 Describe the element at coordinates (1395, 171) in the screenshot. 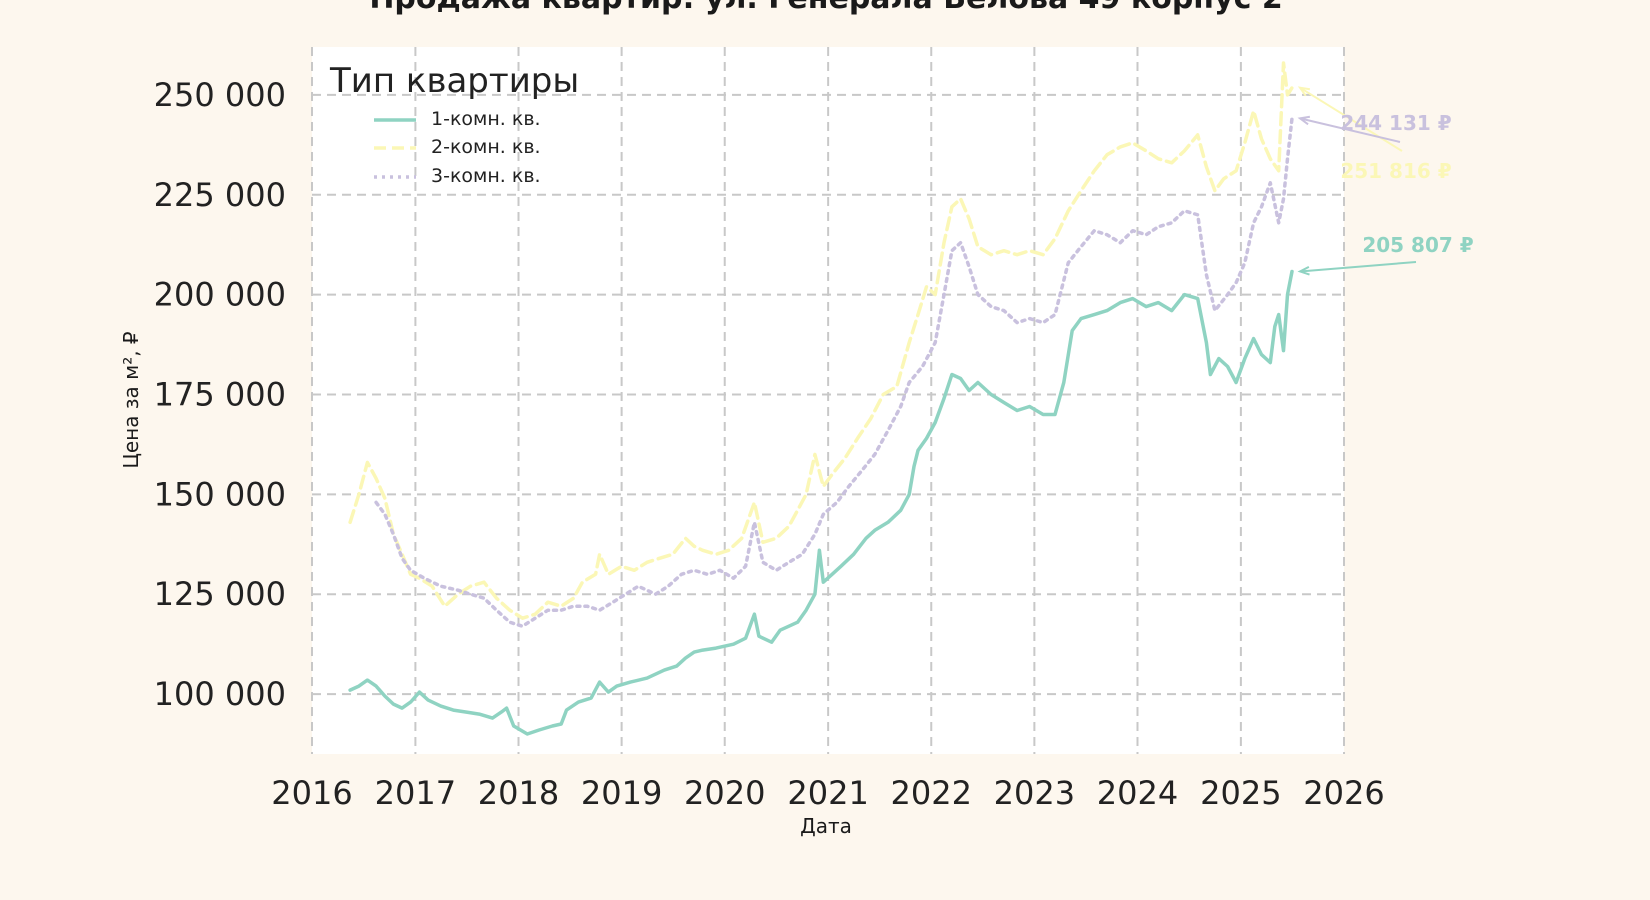

I see `end-label-2: 251 816 ₽` at that location.